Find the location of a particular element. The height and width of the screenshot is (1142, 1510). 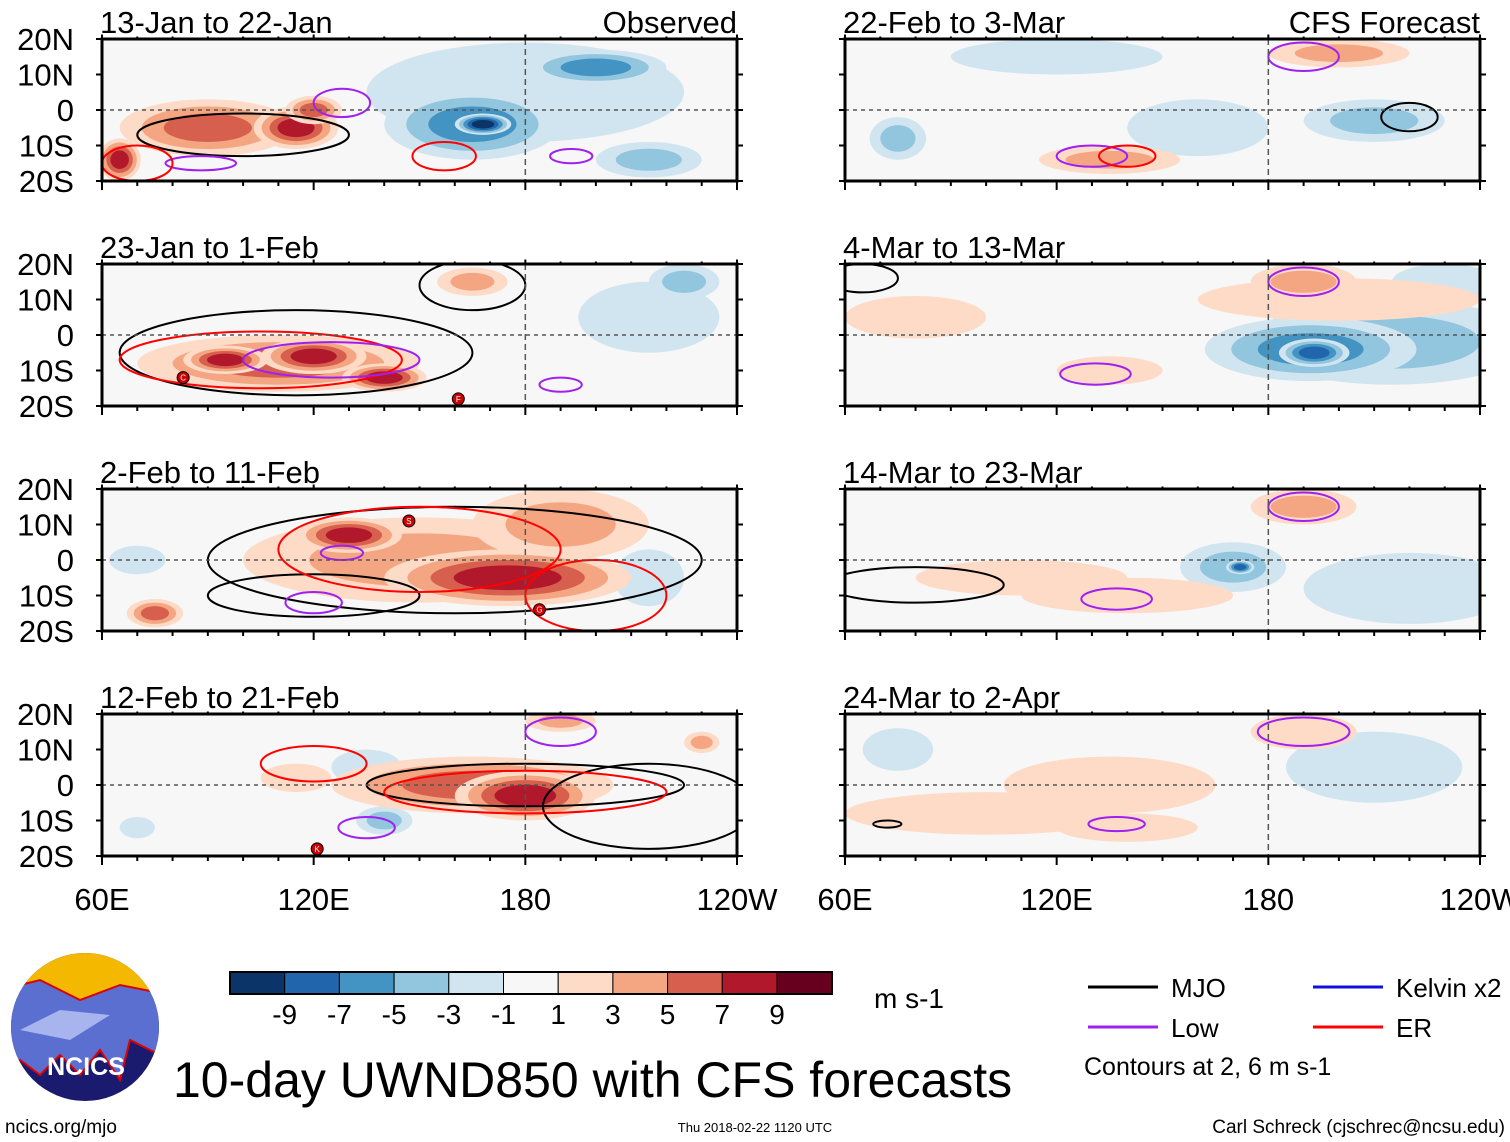

legend-item: ER is located at coordinates (1372, 1028).